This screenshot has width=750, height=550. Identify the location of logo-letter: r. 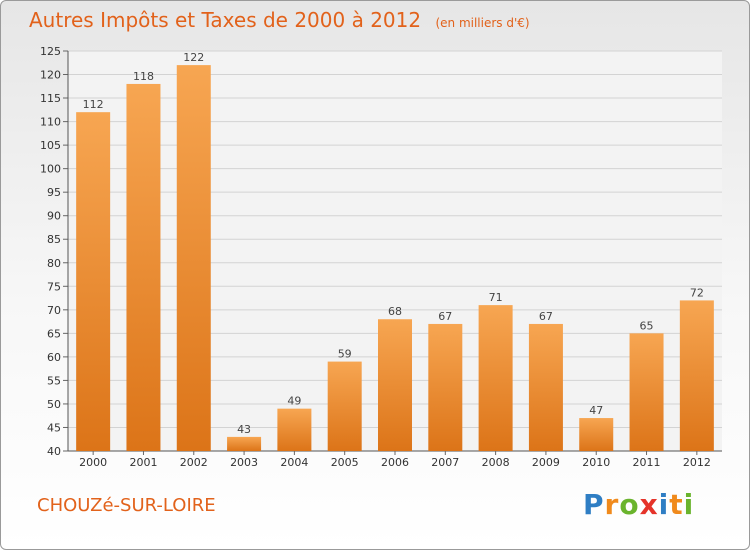
(612, 504).